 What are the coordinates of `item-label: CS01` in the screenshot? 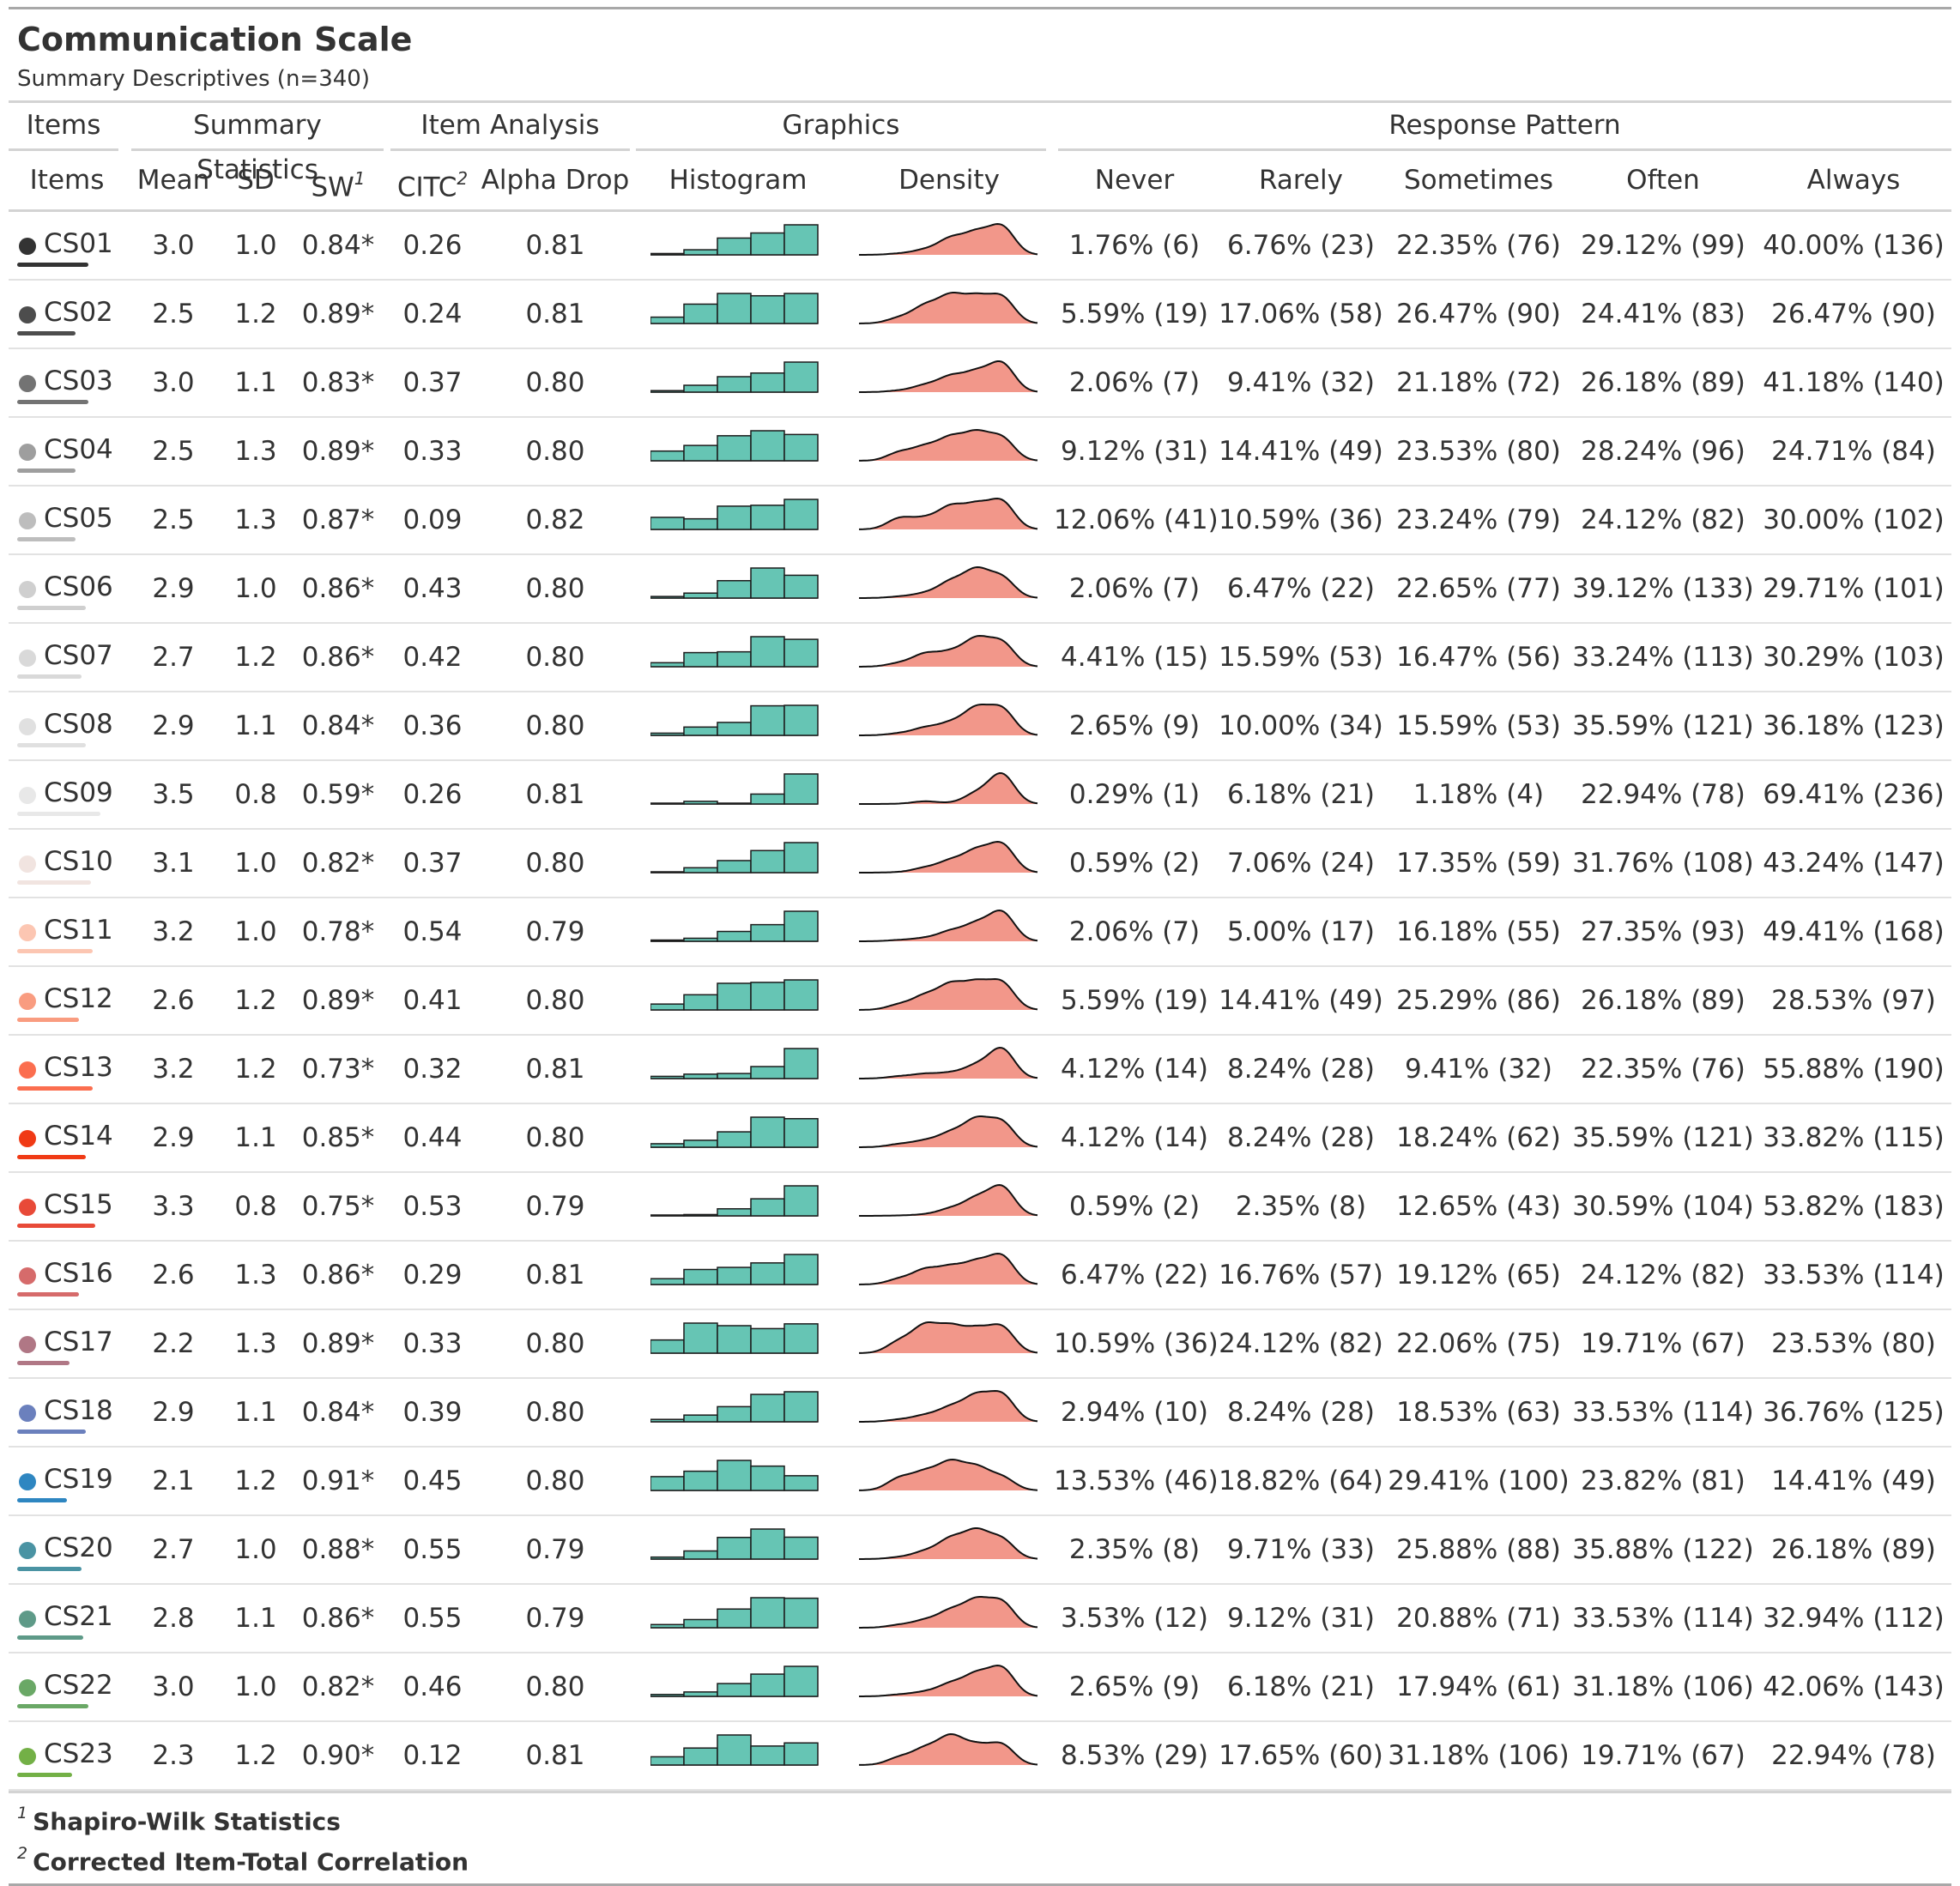 It's located at (78, 244).